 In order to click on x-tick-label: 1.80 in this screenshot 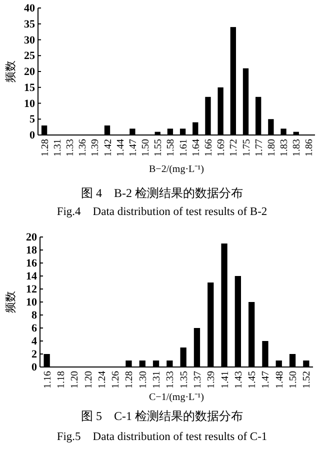, I will do `click(272, 147)`.